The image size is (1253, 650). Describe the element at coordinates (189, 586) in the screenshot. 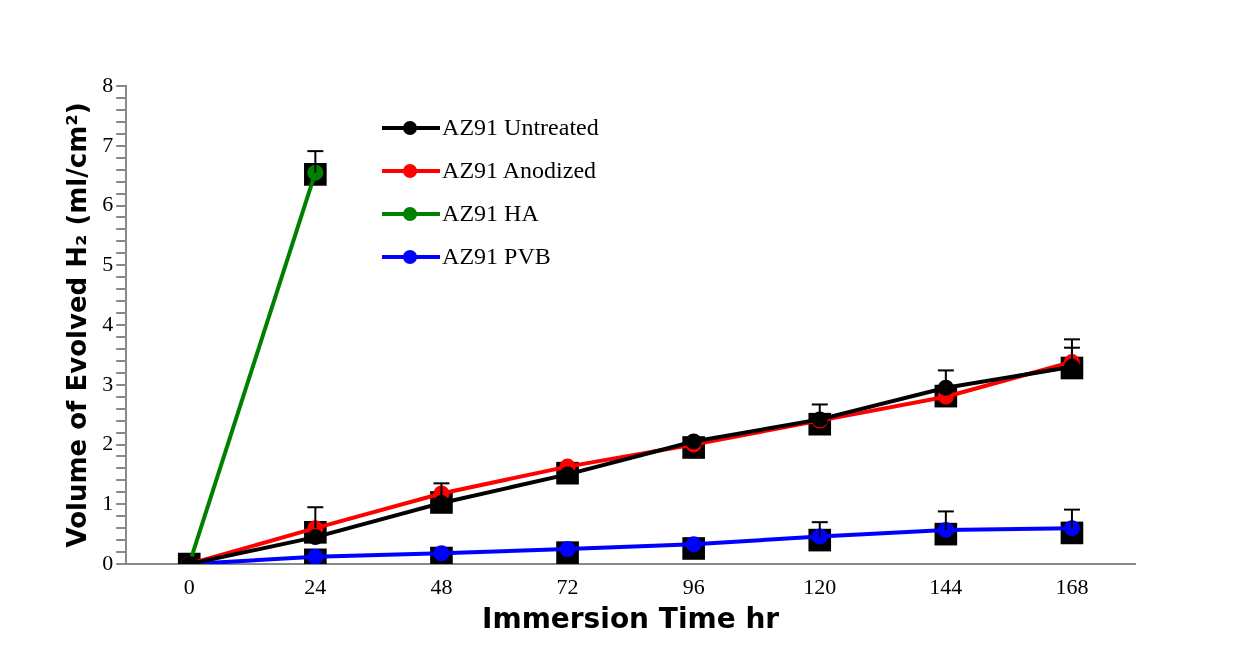

I see `x-tick-label: 0` at that location.